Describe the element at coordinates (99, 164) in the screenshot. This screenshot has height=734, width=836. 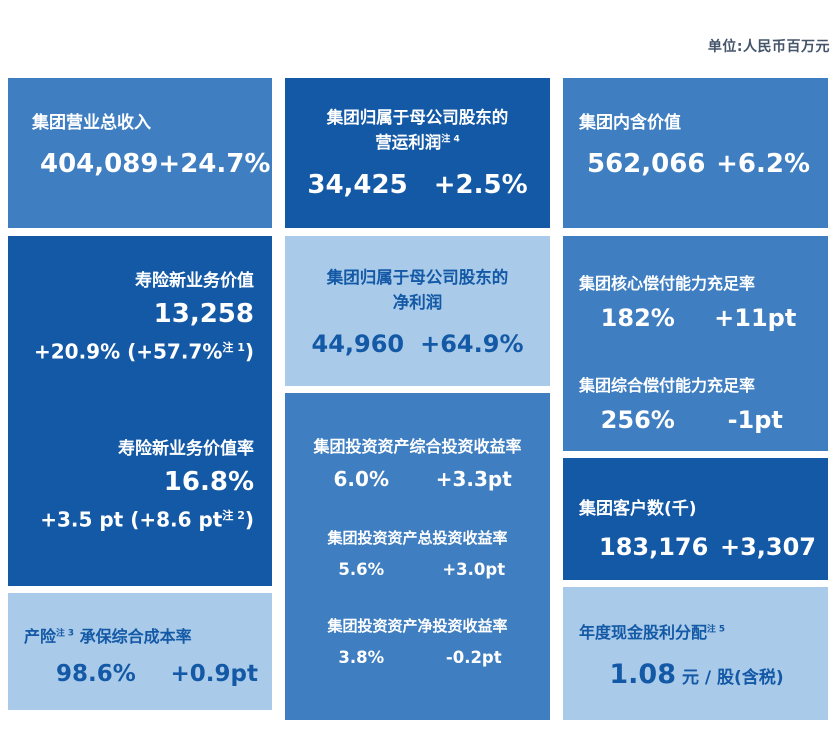
I see `metric-value: 404,089` at that location.